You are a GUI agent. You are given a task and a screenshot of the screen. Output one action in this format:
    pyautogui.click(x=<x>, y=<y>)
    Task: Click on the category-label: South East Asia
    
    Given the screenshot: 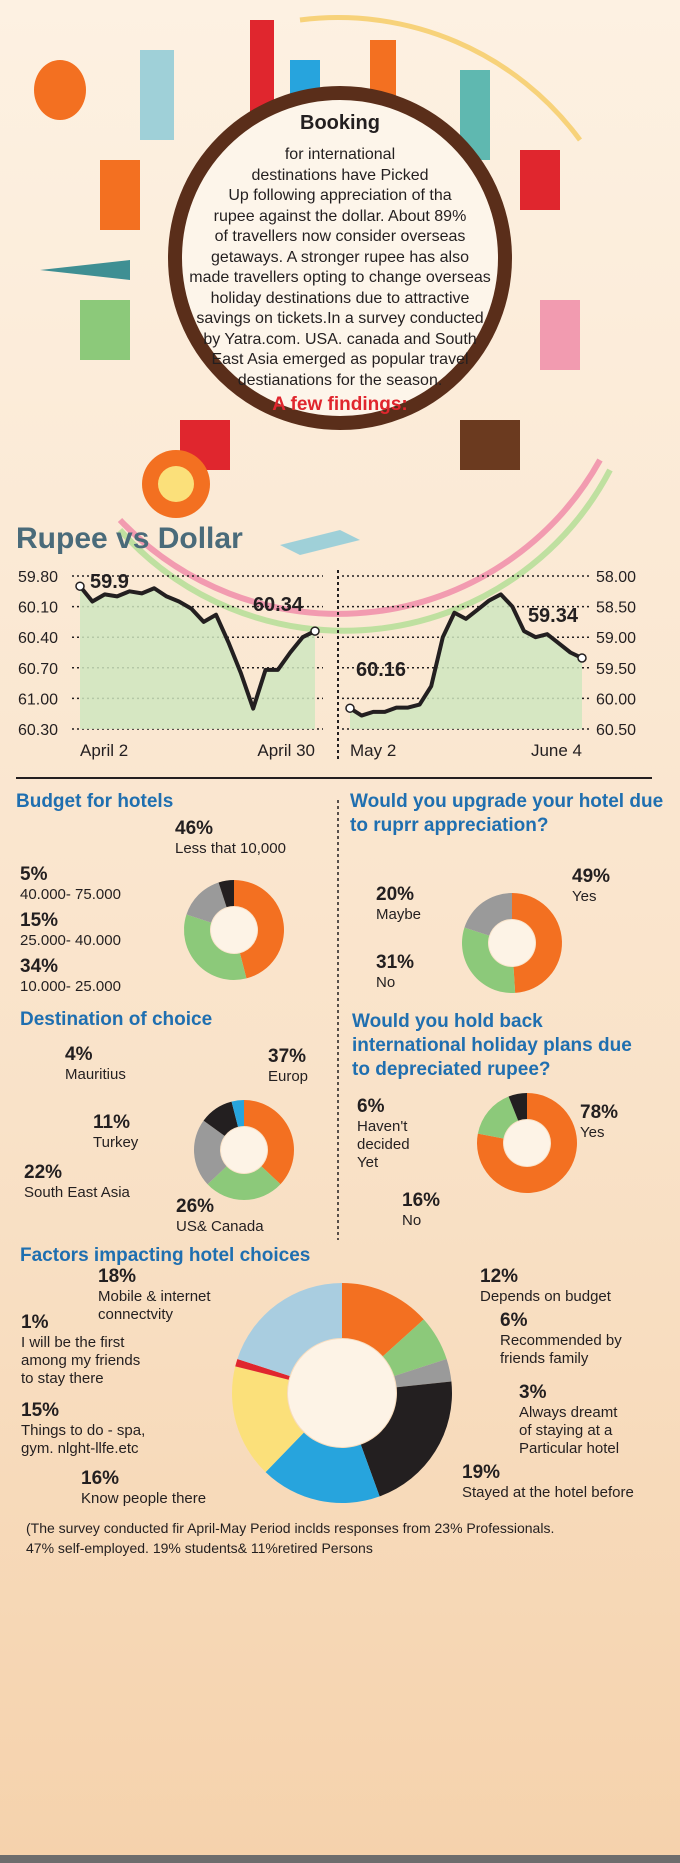 What is the action you would take?
    pyautogui.click(x=77, y=1192)
    